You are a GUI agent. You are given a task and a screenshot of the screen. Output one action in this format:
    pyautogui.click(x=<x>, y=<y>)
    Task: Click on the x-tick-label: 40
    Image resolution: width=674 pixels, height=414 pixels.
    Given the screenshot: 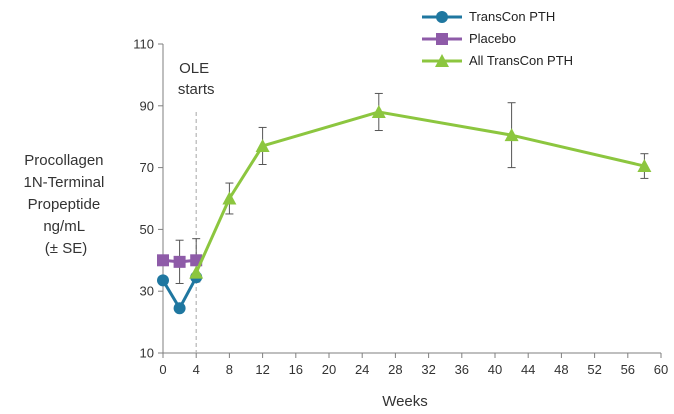 What is the action you would take?
    pyautogui.click(x=495, y=369)
    